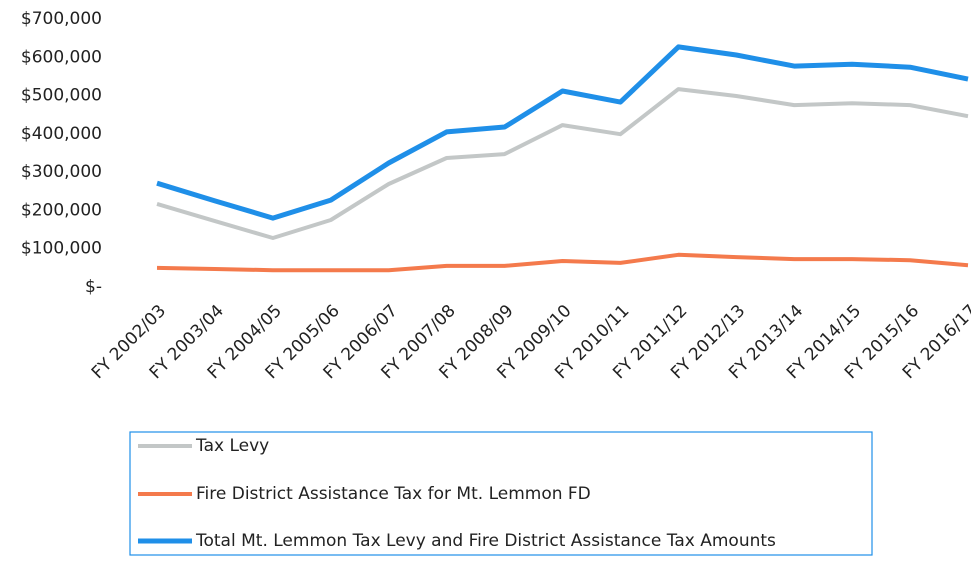  What do you see at coordinates (232, 446) in the screenshot?
I see `legend-label: Tax Levy` at bounding box center [232, 446].